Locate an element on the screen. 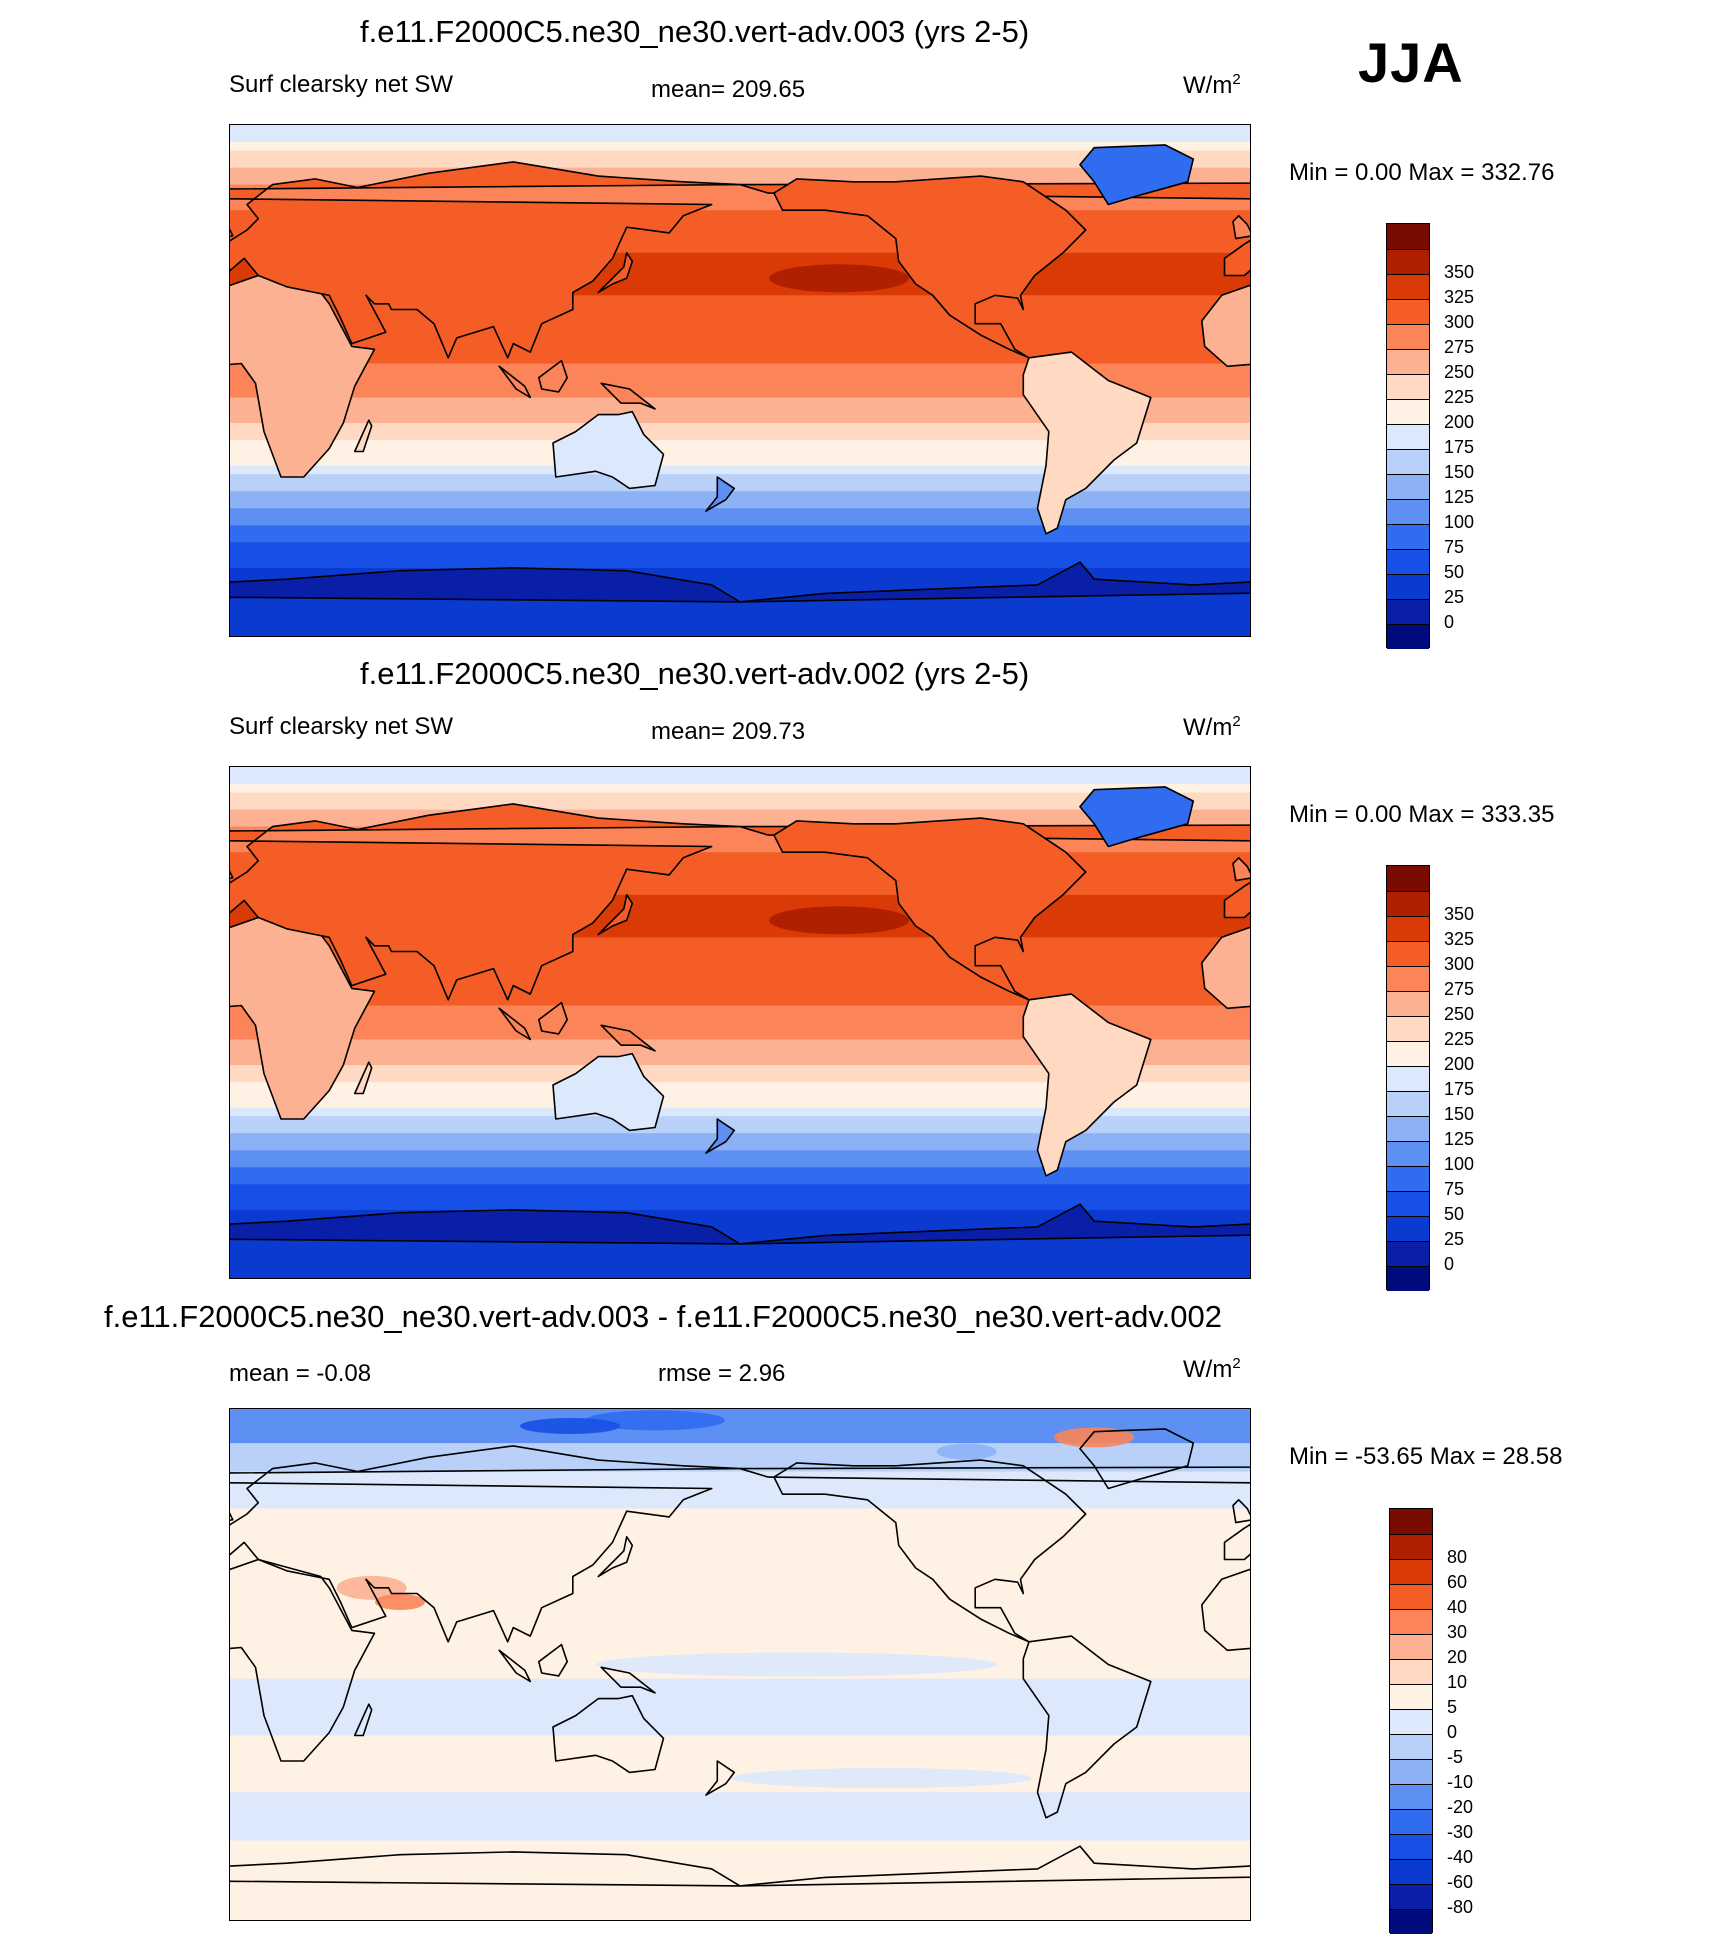 The height and width of the screenshot is (1953, 1710). colorbar-tick-label: 125 is located at coordinates (1459, 497).